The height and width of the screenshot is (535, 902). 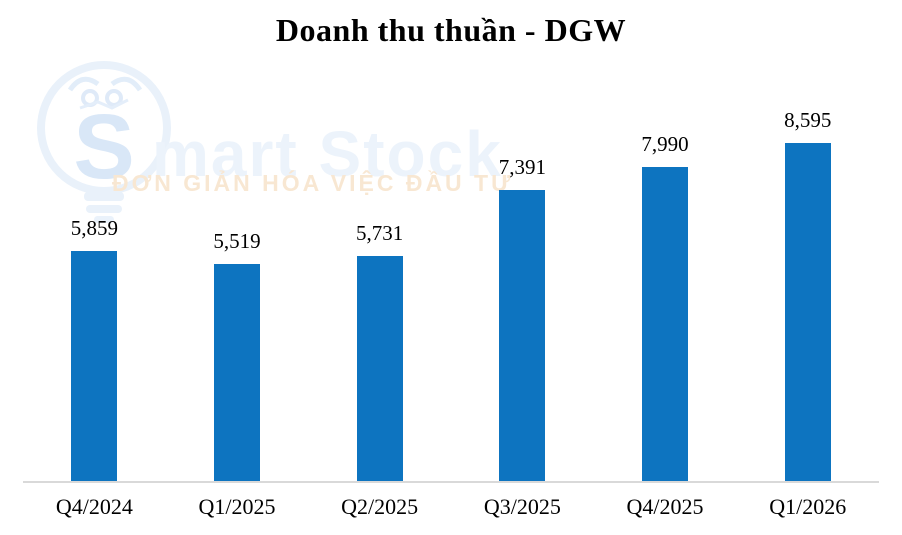 What do you see at coordinates (808, 506) in the screenshot?
I see `x-axis-label: Q1/2026` at bounding box center [808, 506].